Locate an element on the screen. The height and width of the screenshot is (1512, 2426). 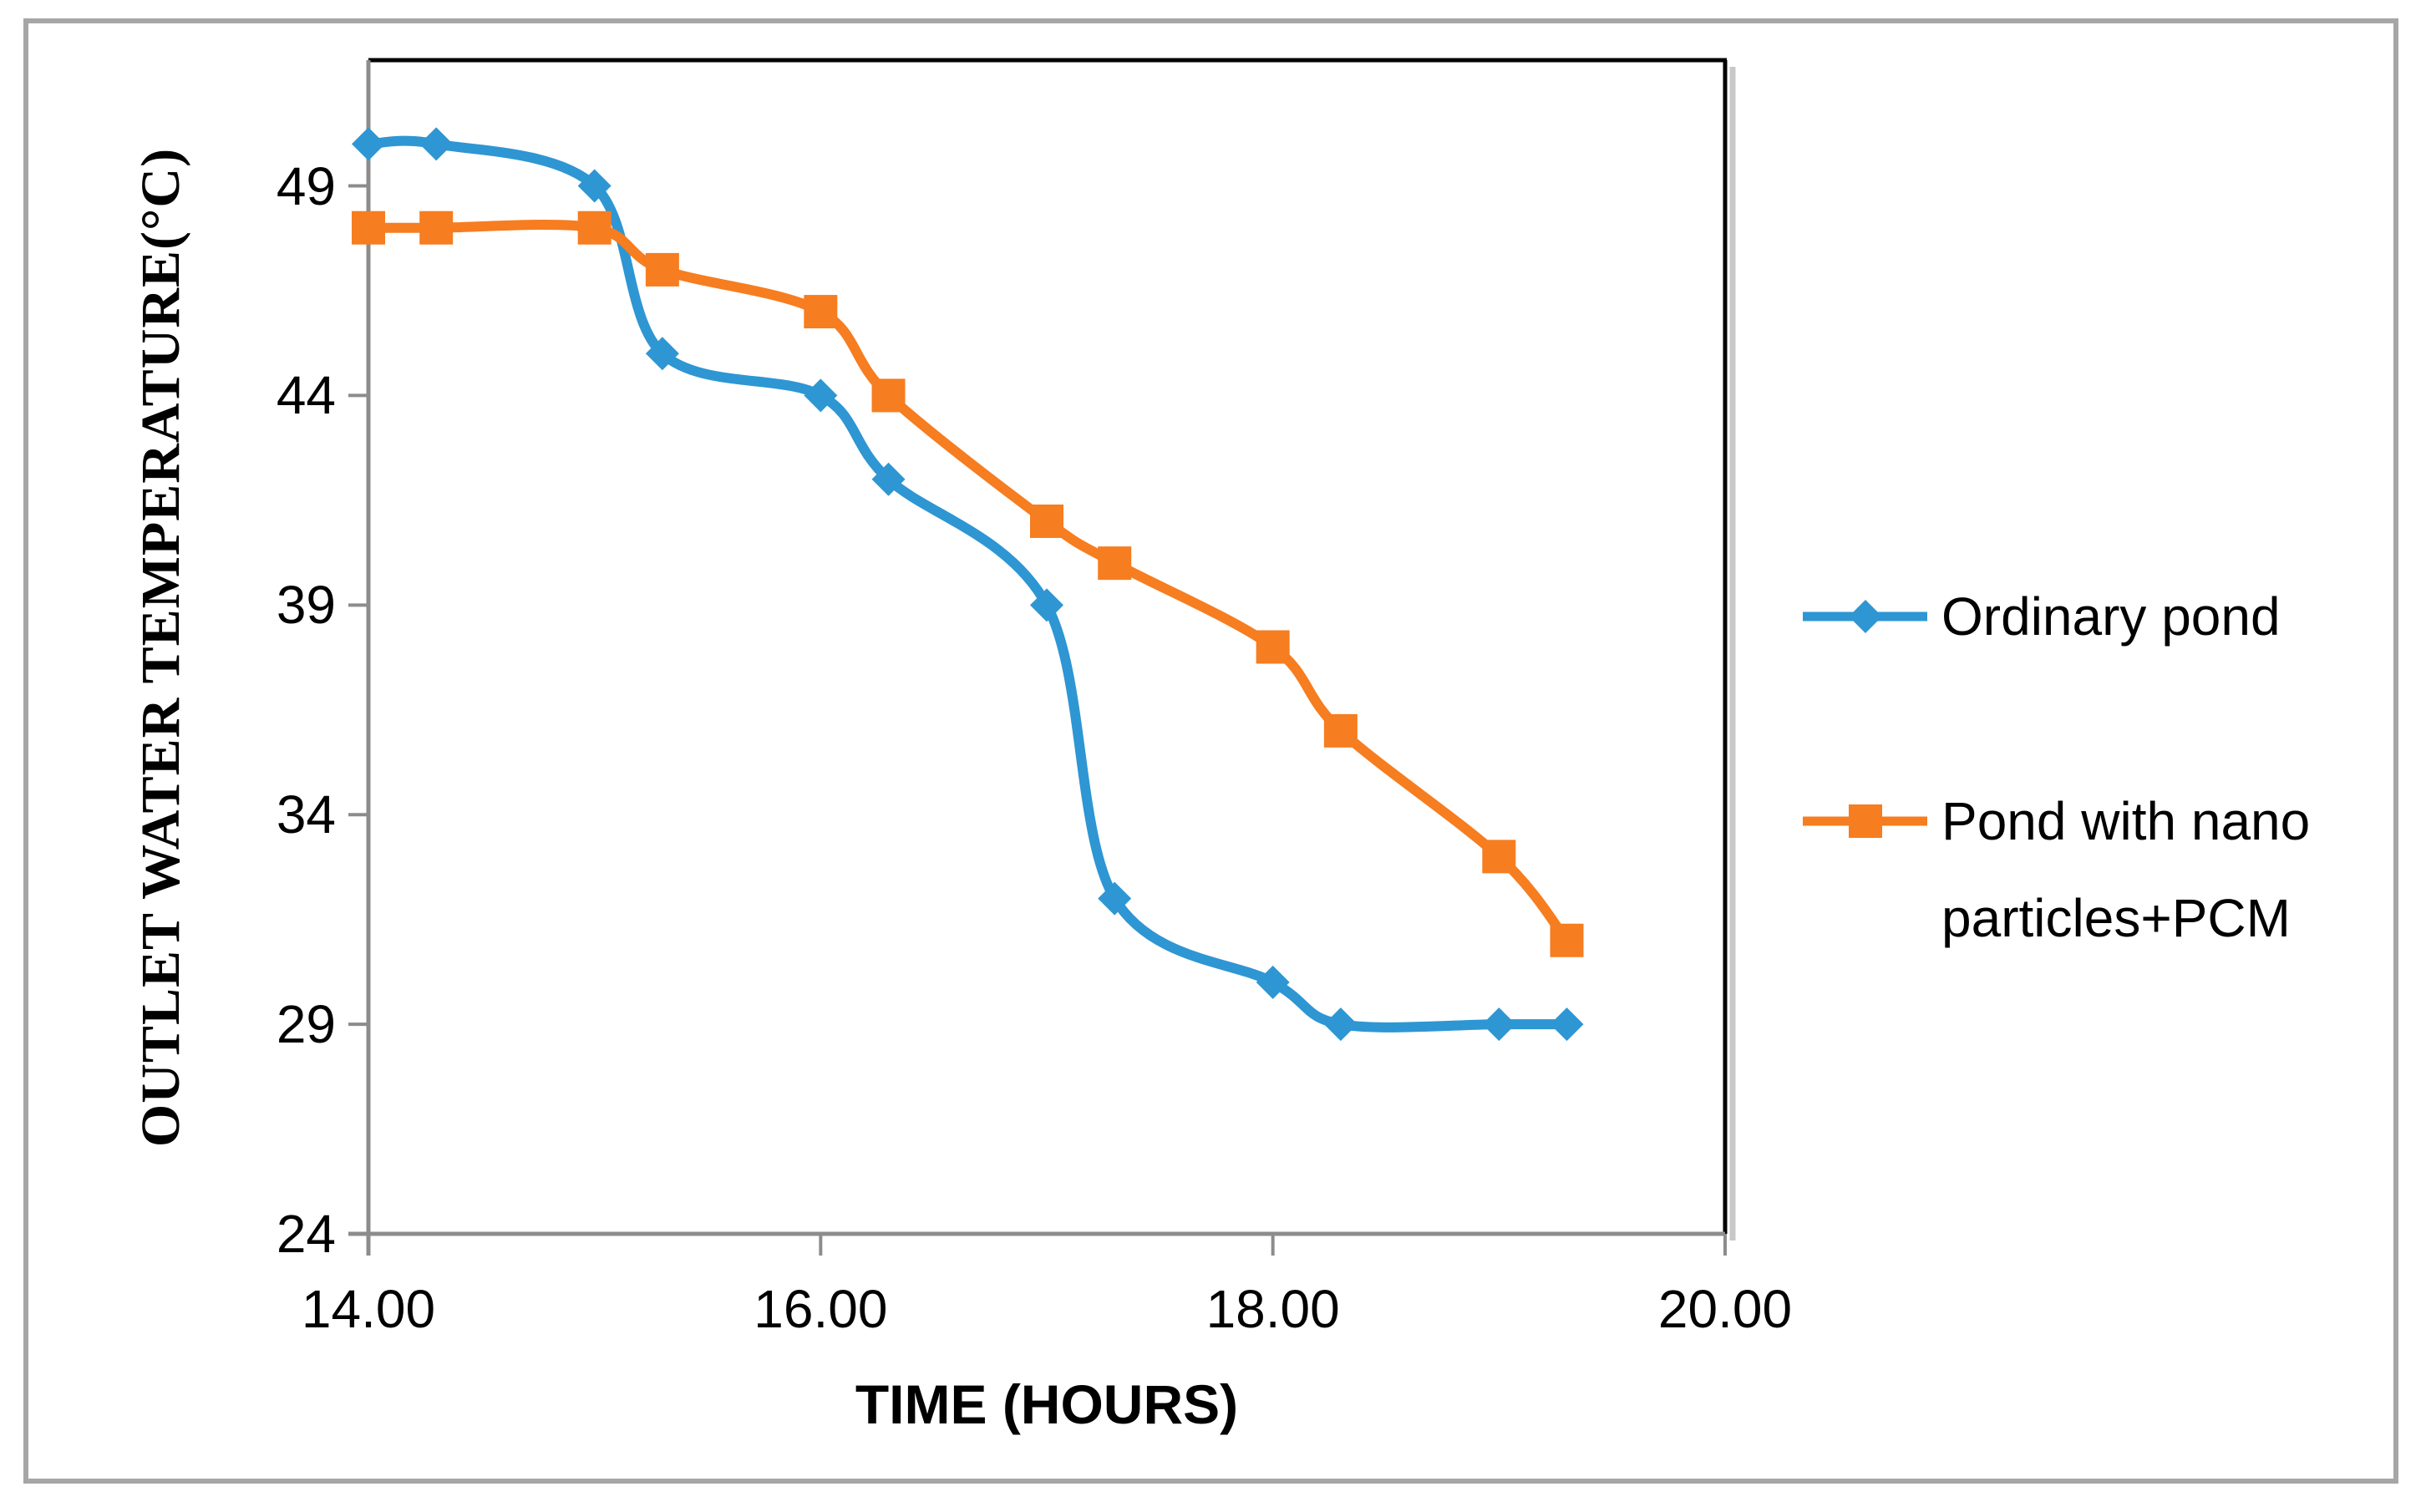
y-axis-title: OUTLET WATER TEMPERATURE(°C) is located at coordinates (160, 647).